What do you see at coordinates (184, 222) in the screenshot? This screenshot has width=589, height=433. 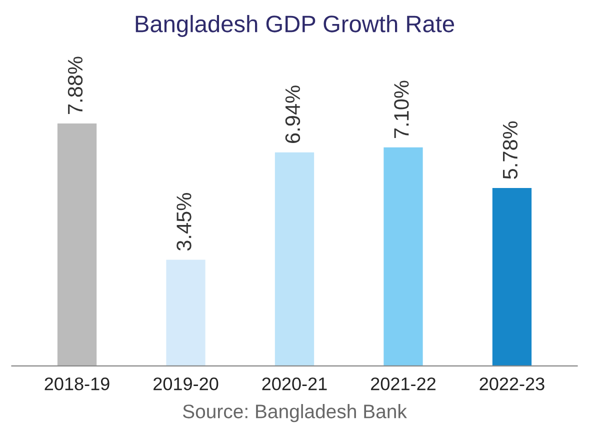 I see `data-label: 3.45%` at bounding box center [184, 222].